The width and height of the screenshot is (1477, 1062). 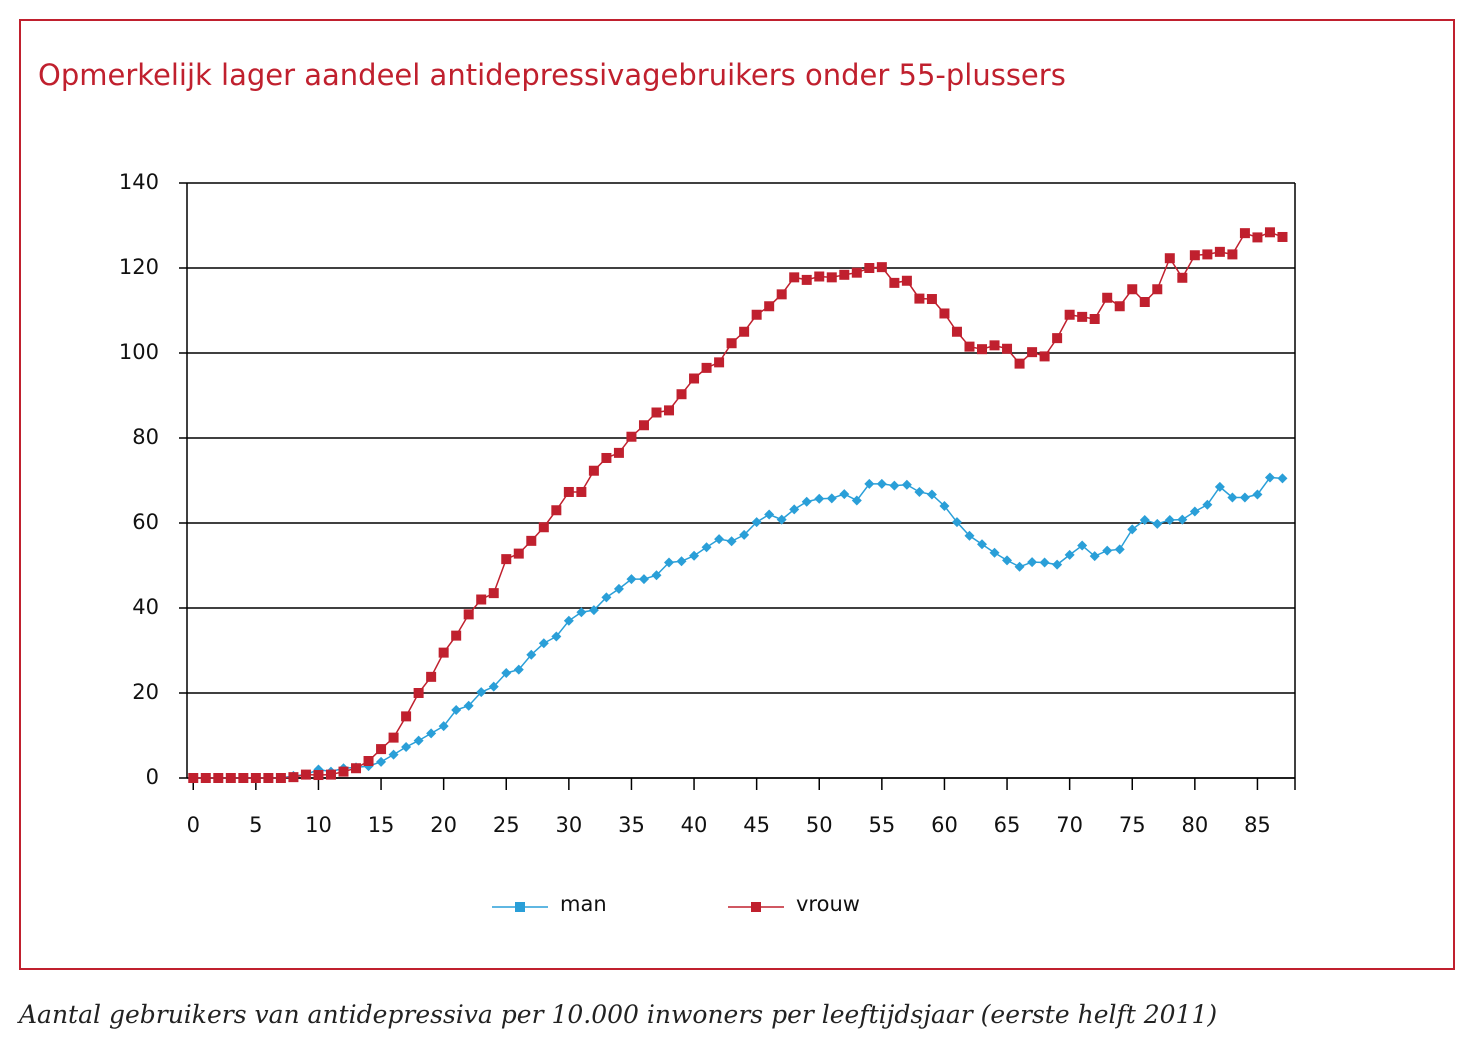 What do you see at coordinates (145, 692) in the screenshot?
I see `y-tick-label: 20` at bounding box center [145, 692].